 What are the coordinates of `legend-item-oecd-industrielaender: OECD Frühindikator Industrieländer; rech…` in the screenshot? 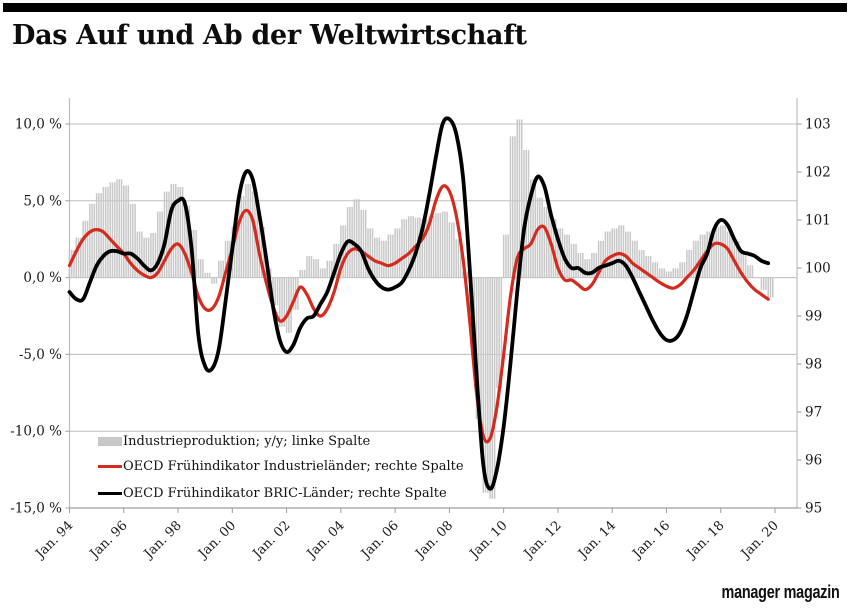 It's located at (281, 466).